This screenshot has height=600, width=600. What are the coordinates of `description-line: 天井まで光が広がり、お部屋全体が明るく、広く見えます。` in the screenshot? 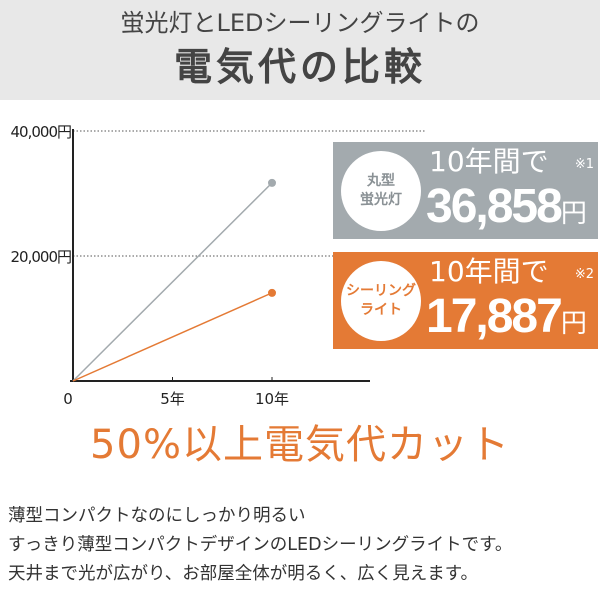 It's located at (243, 574).